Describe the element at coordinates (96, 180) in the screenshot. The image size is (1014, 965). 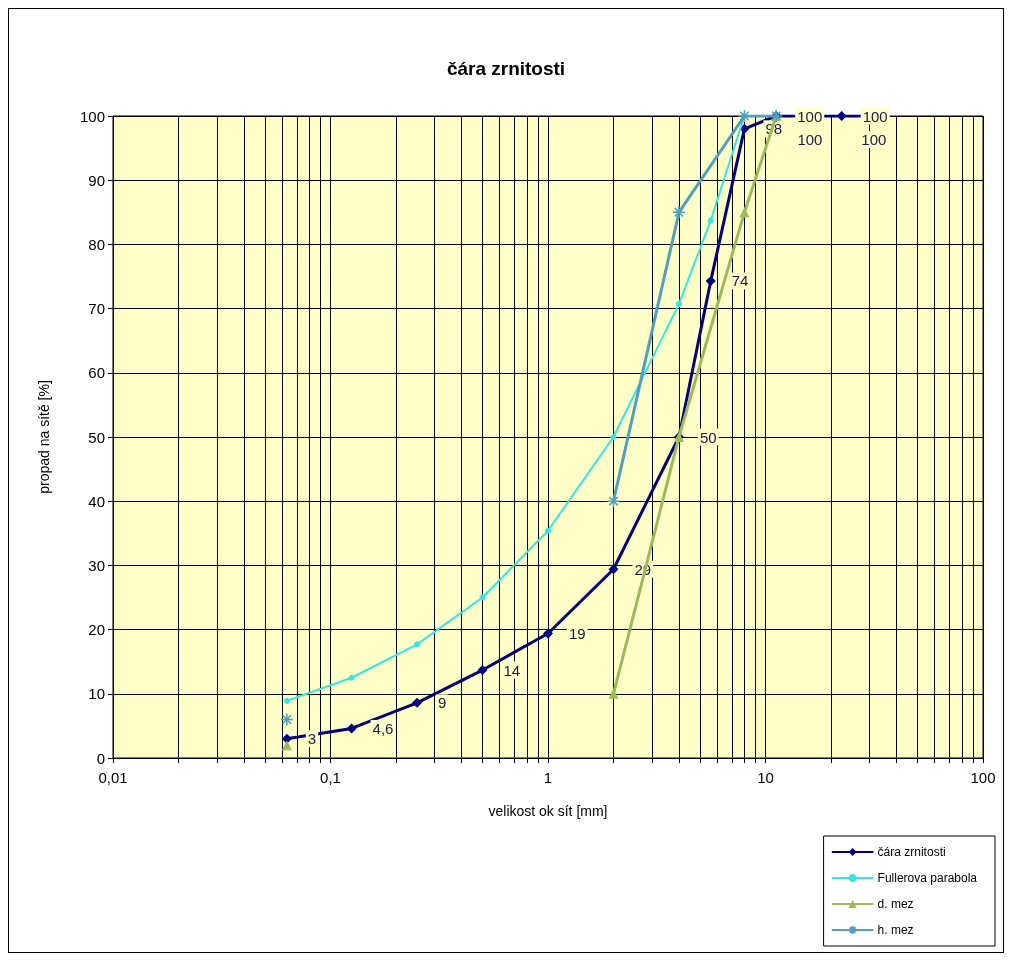
I see `y-tick-label: 90` at that location.